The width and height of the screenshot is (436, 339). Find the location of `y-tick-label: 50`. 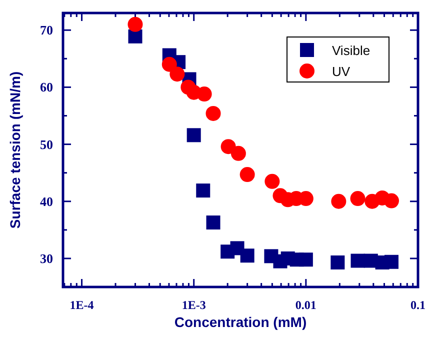

y-tick-label: 50 is located at coordinates (46, 144).